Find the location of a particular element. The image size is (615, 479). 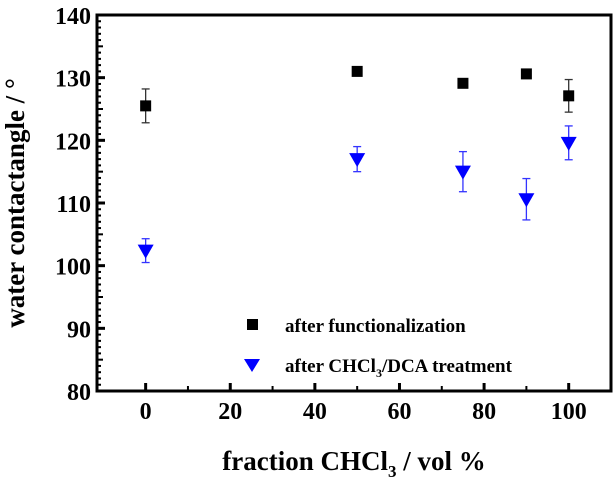

y-tick-label: 110 is located at coordinates (73, 205).